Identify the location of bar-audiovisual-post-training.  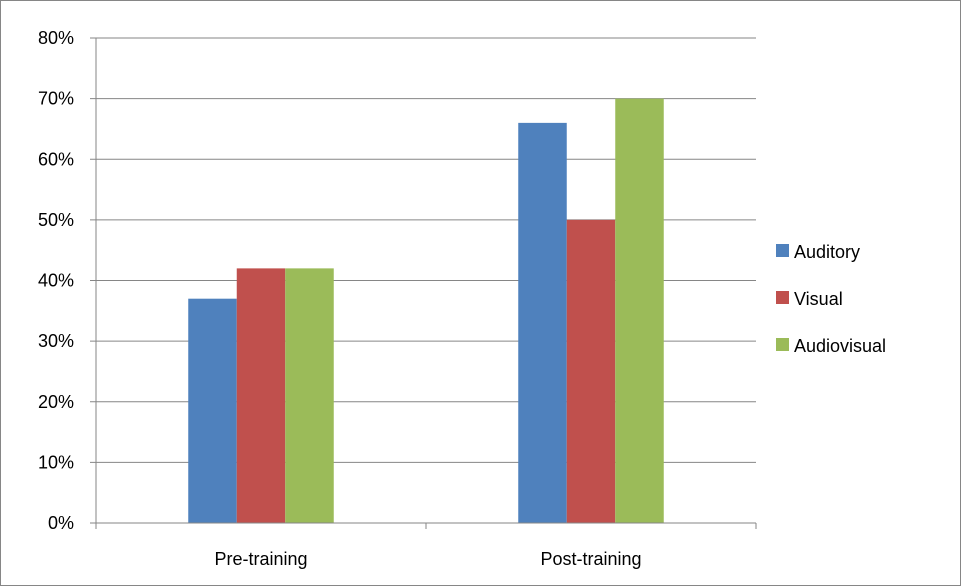
(639, 310).